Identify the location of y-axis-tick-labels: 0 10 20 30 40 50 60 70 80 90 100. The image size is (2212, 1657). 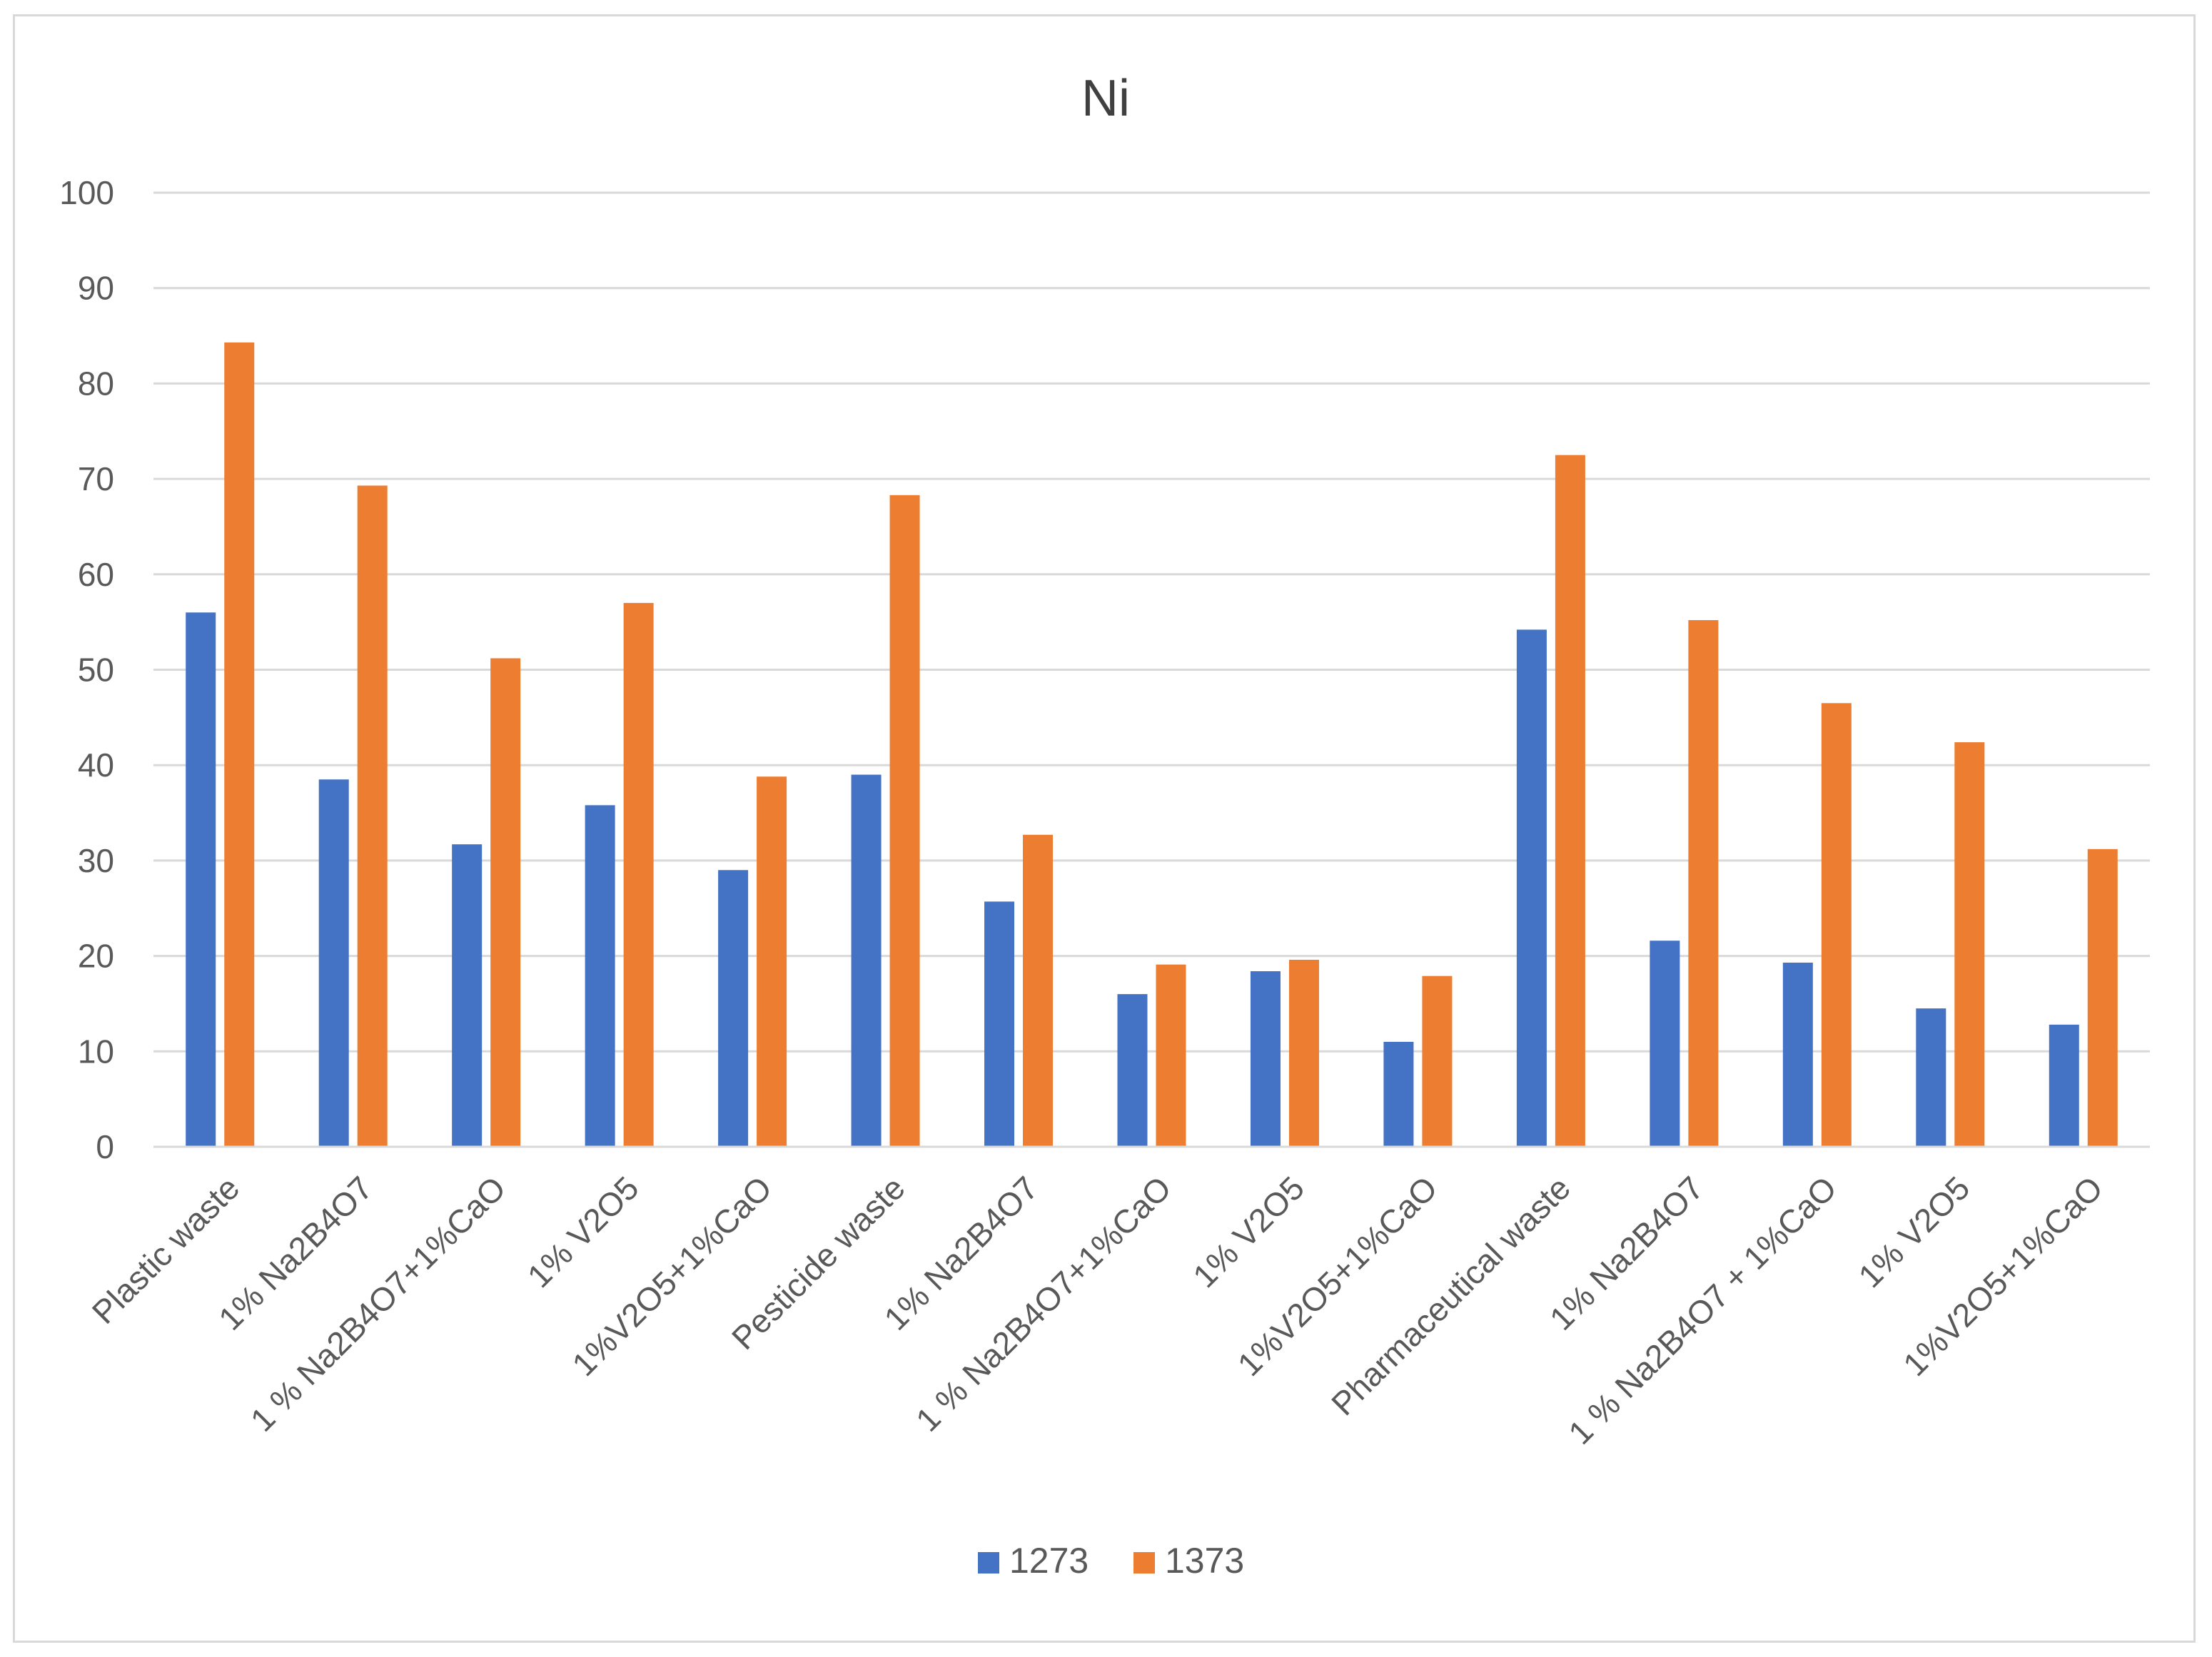
(86, 669).